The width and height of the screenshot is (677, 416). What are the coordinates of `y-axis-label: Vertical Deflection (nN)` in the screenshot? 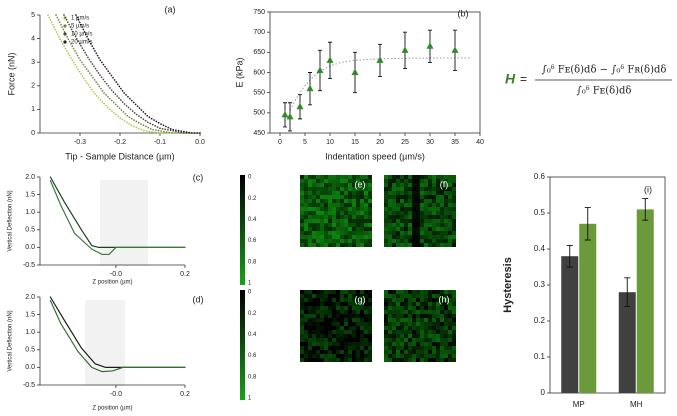 It's located at (11, 220).